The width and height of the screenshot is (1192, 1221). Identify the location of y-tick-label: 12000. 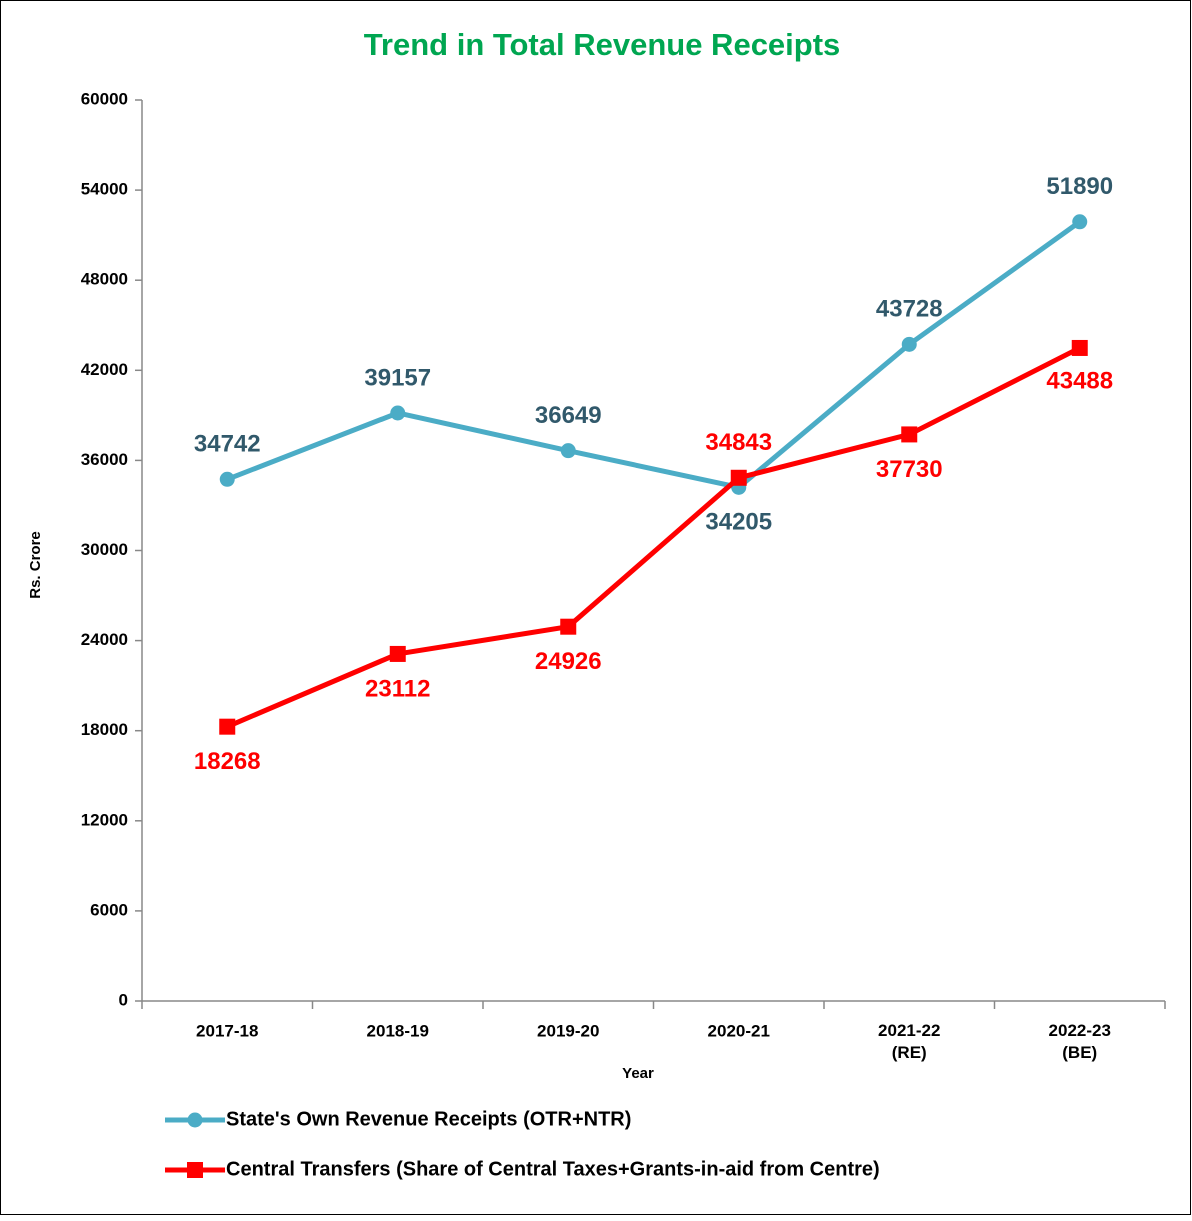
(104, 819).